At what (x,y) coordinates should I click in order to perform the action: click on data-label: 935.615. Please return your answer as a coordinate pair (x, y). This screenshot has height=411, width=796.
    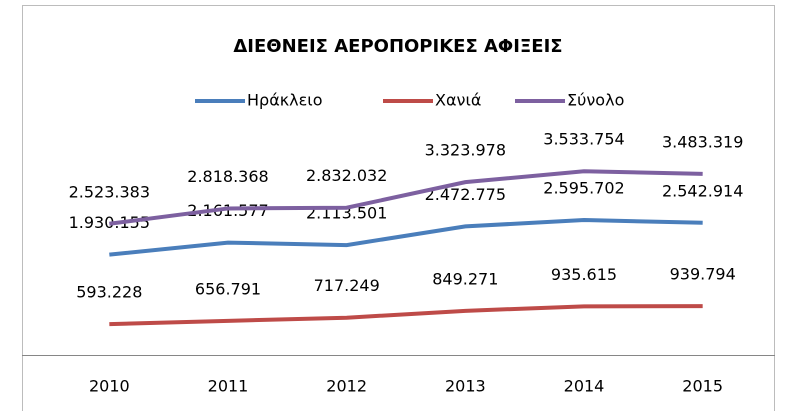
    Looking at the image, I should click on (584, 274).